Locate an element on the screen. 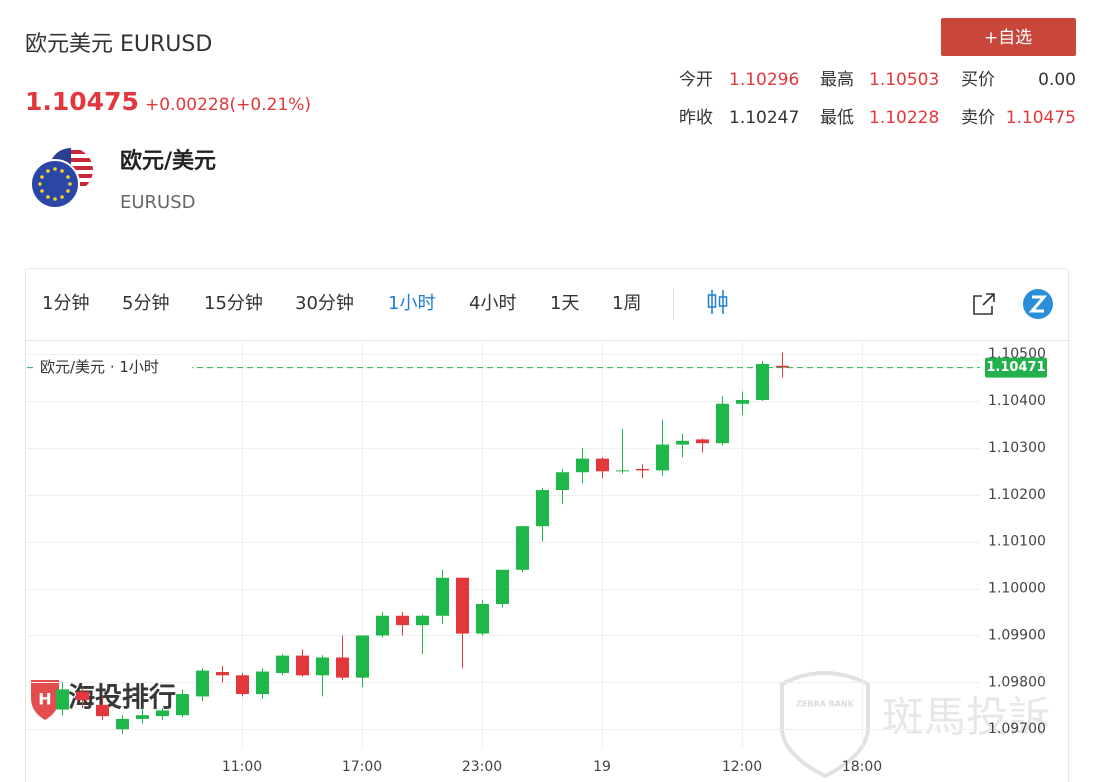 The width and height of the screenshot is (1104, 782). stat-label: 昨收 is located at coordinates (696, 118).